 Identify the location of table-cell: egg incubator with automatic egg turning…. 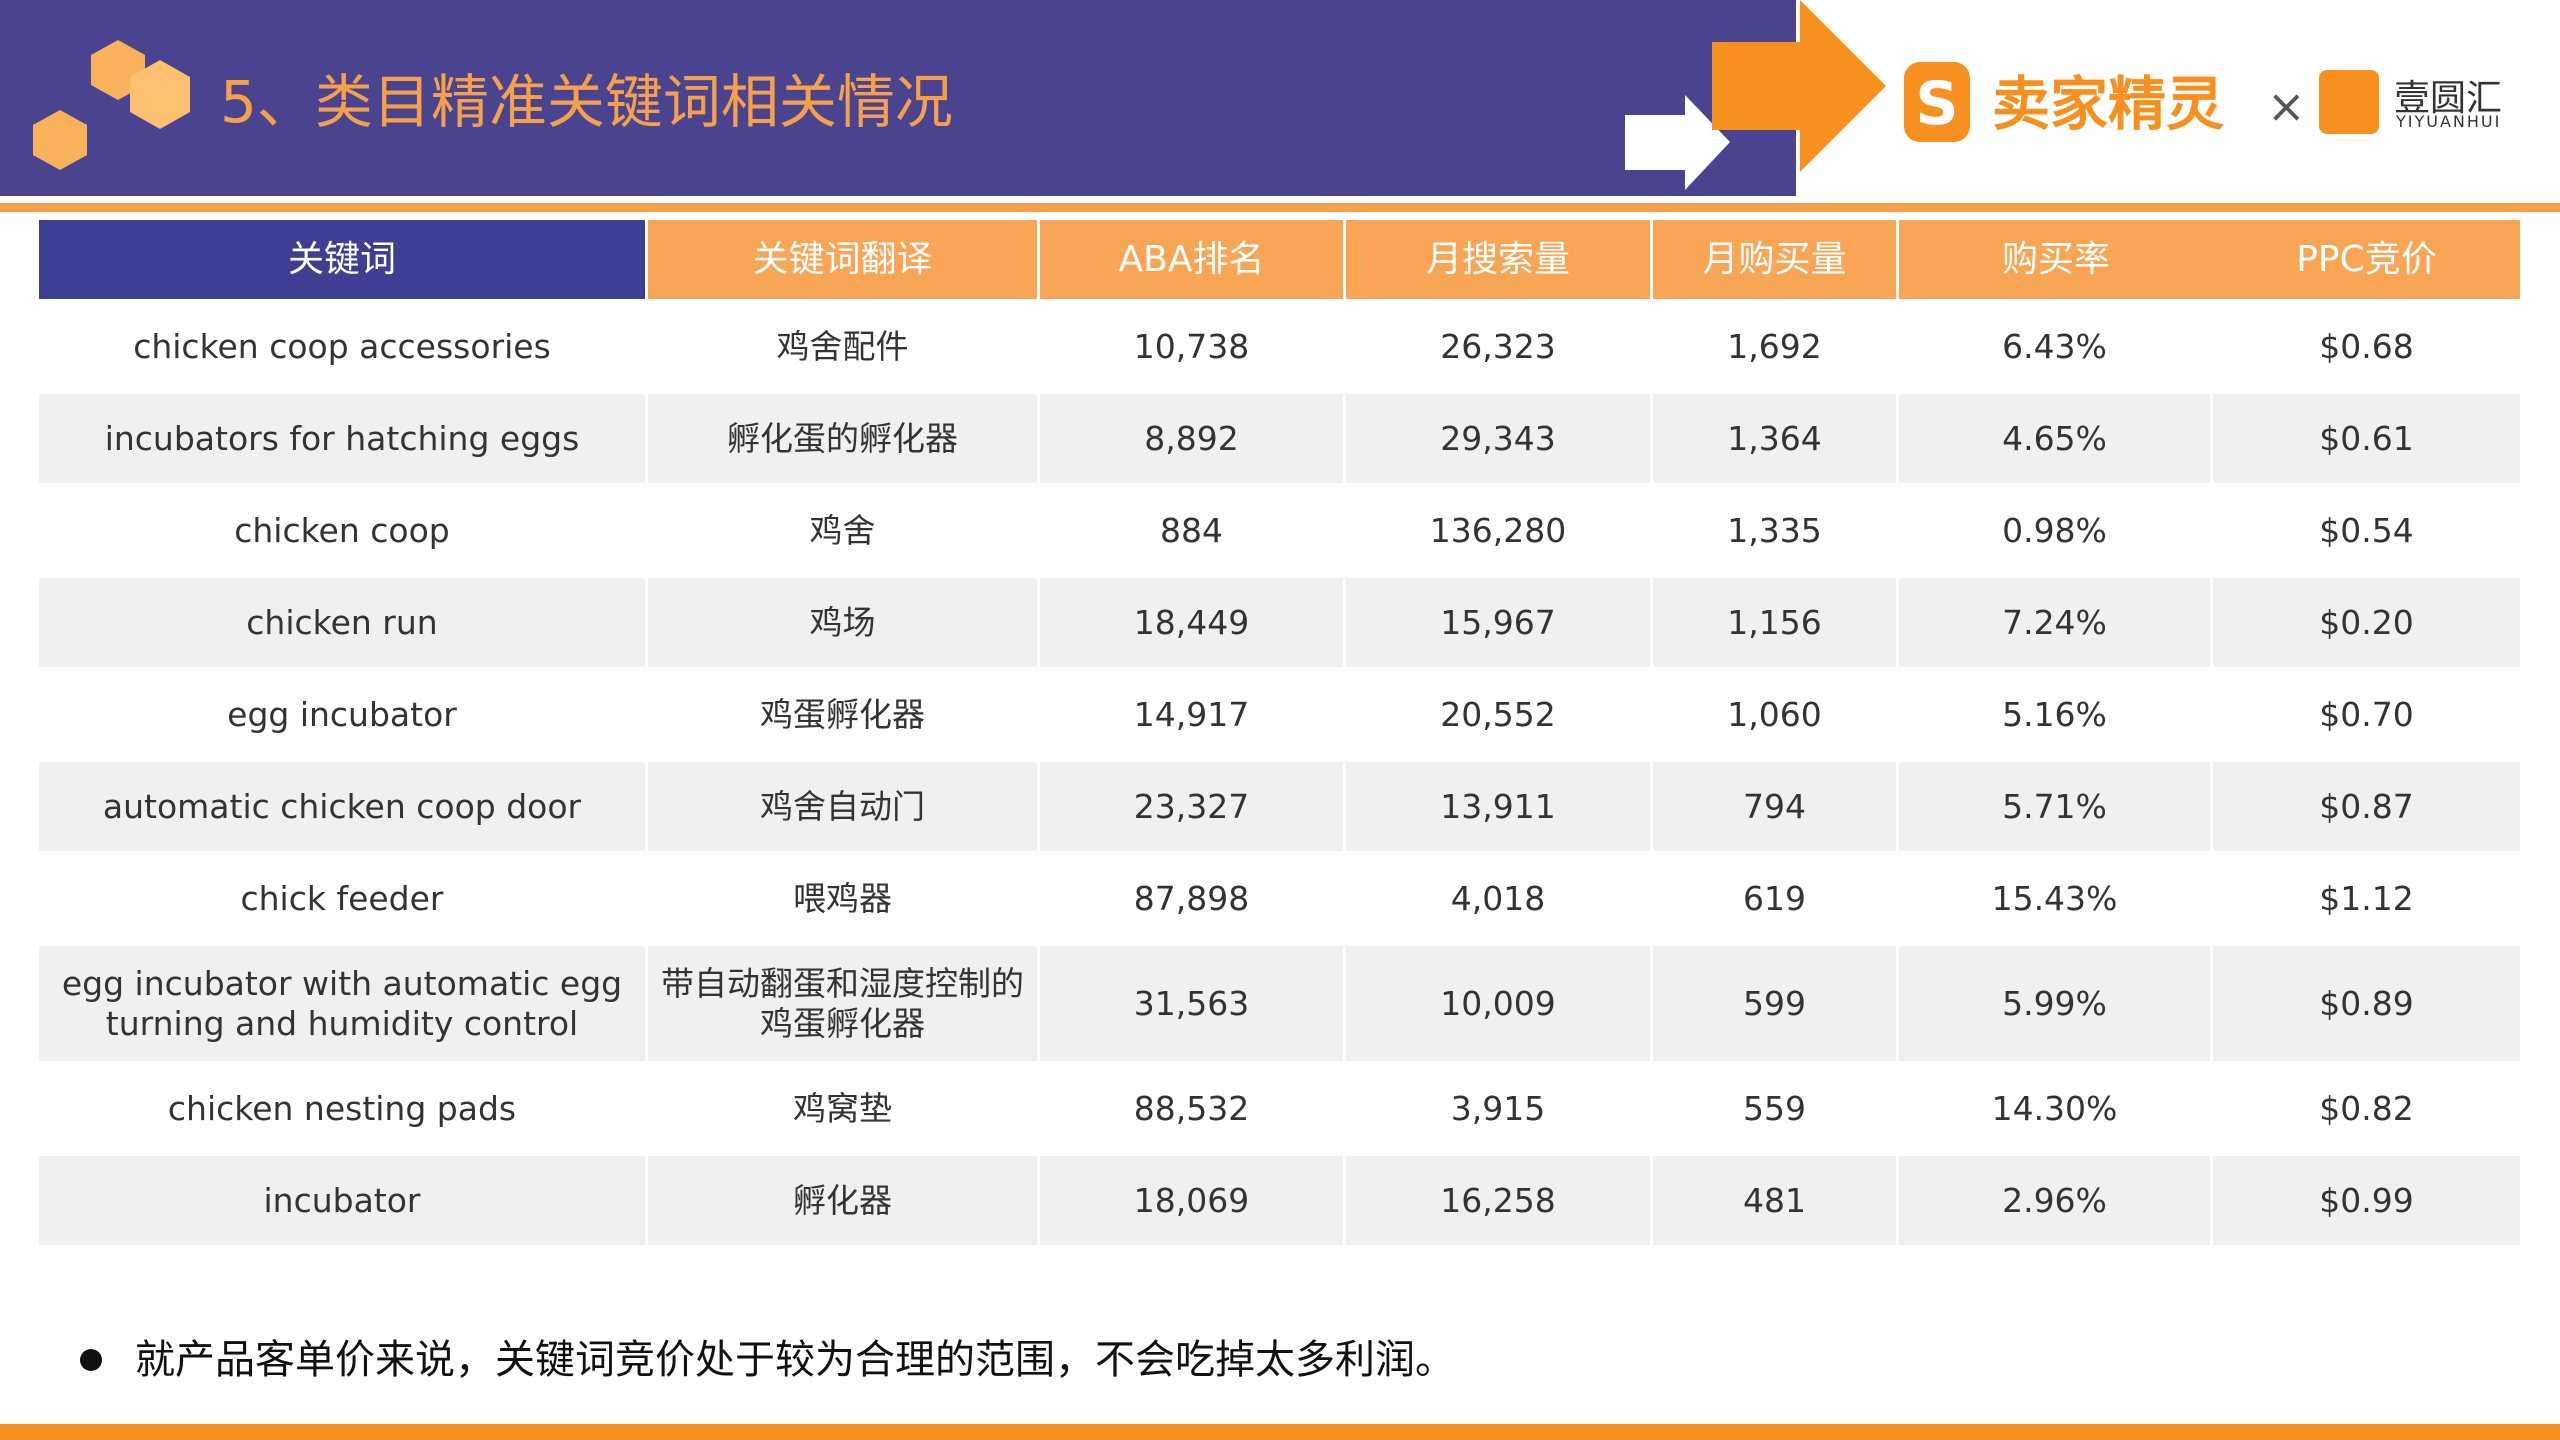
(342, 1003).